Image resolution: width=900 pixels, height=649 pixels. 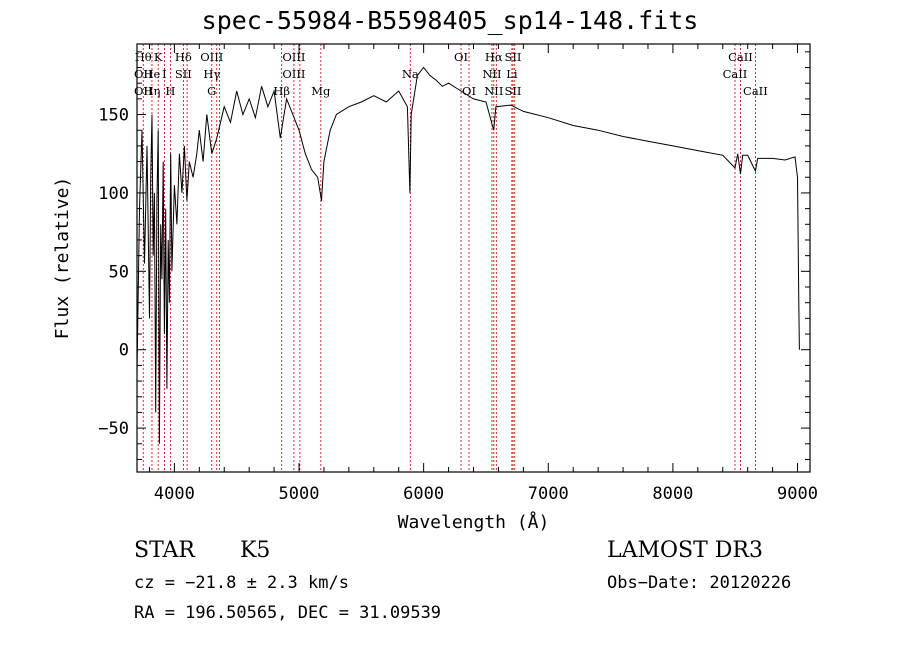 What do you see at coordinates (158, 57) in the screenshot?
I see `line-label: K` at bounding box center [158, 57].